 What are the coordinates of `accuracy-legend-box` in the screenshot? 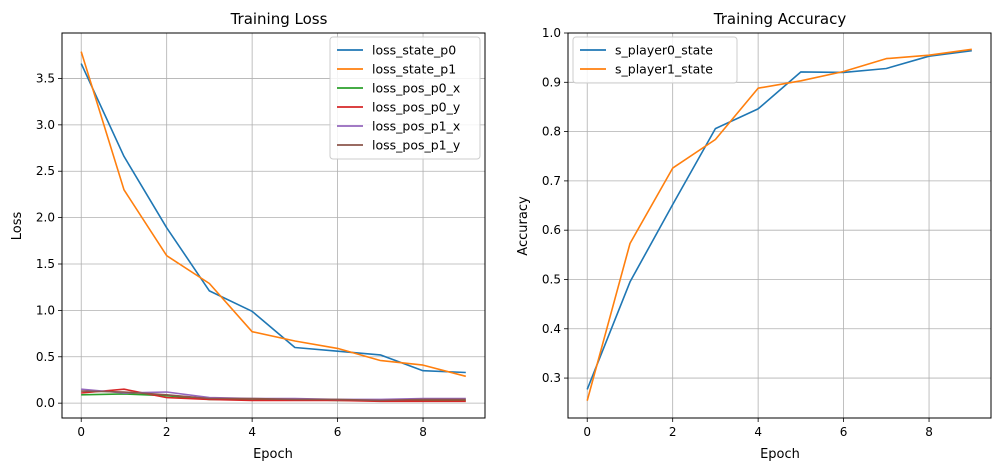 It's located at (655, 60).